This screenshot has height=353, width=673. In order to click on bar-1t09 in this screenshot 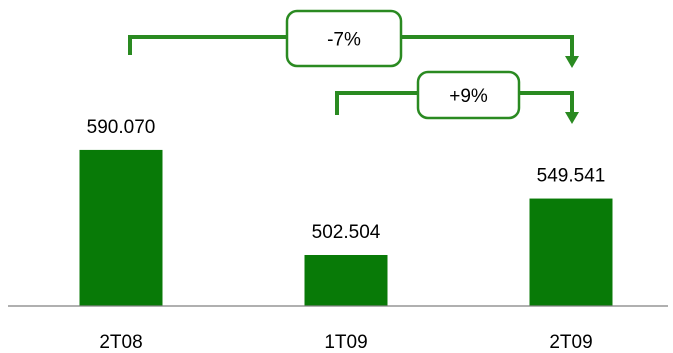, I will do `click(346, 280)`.